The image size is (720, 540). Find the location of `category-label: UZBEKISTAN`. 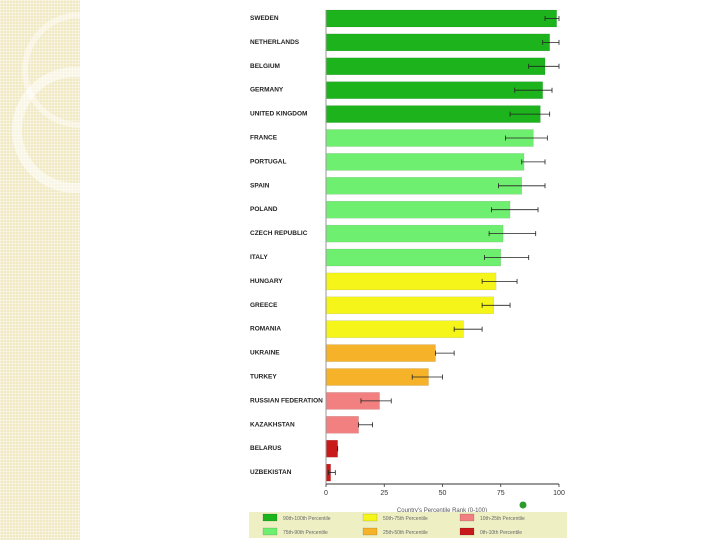

category-label: UZBEKISTAN is located at coordinates (271, 472).